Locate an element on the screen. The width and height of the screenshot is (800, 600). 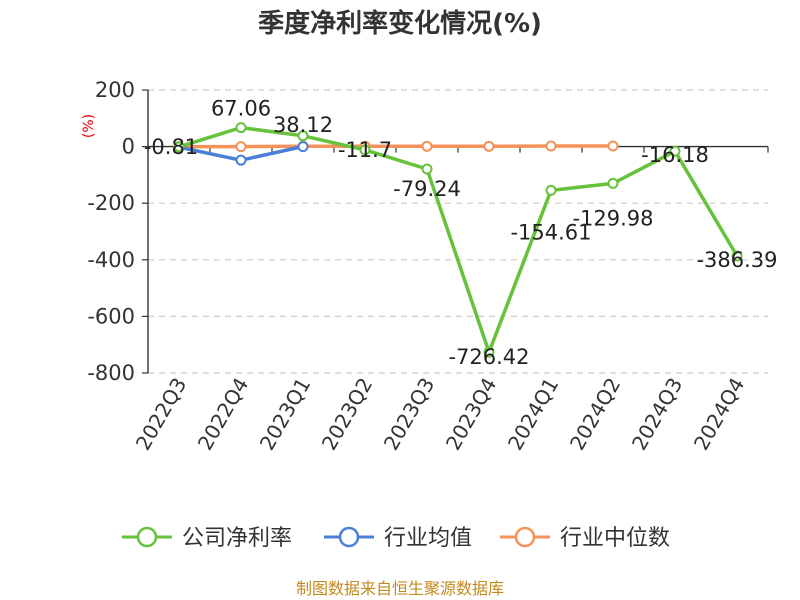
x-tick-label: 2023Q4 is located at coordinates (471, 414).